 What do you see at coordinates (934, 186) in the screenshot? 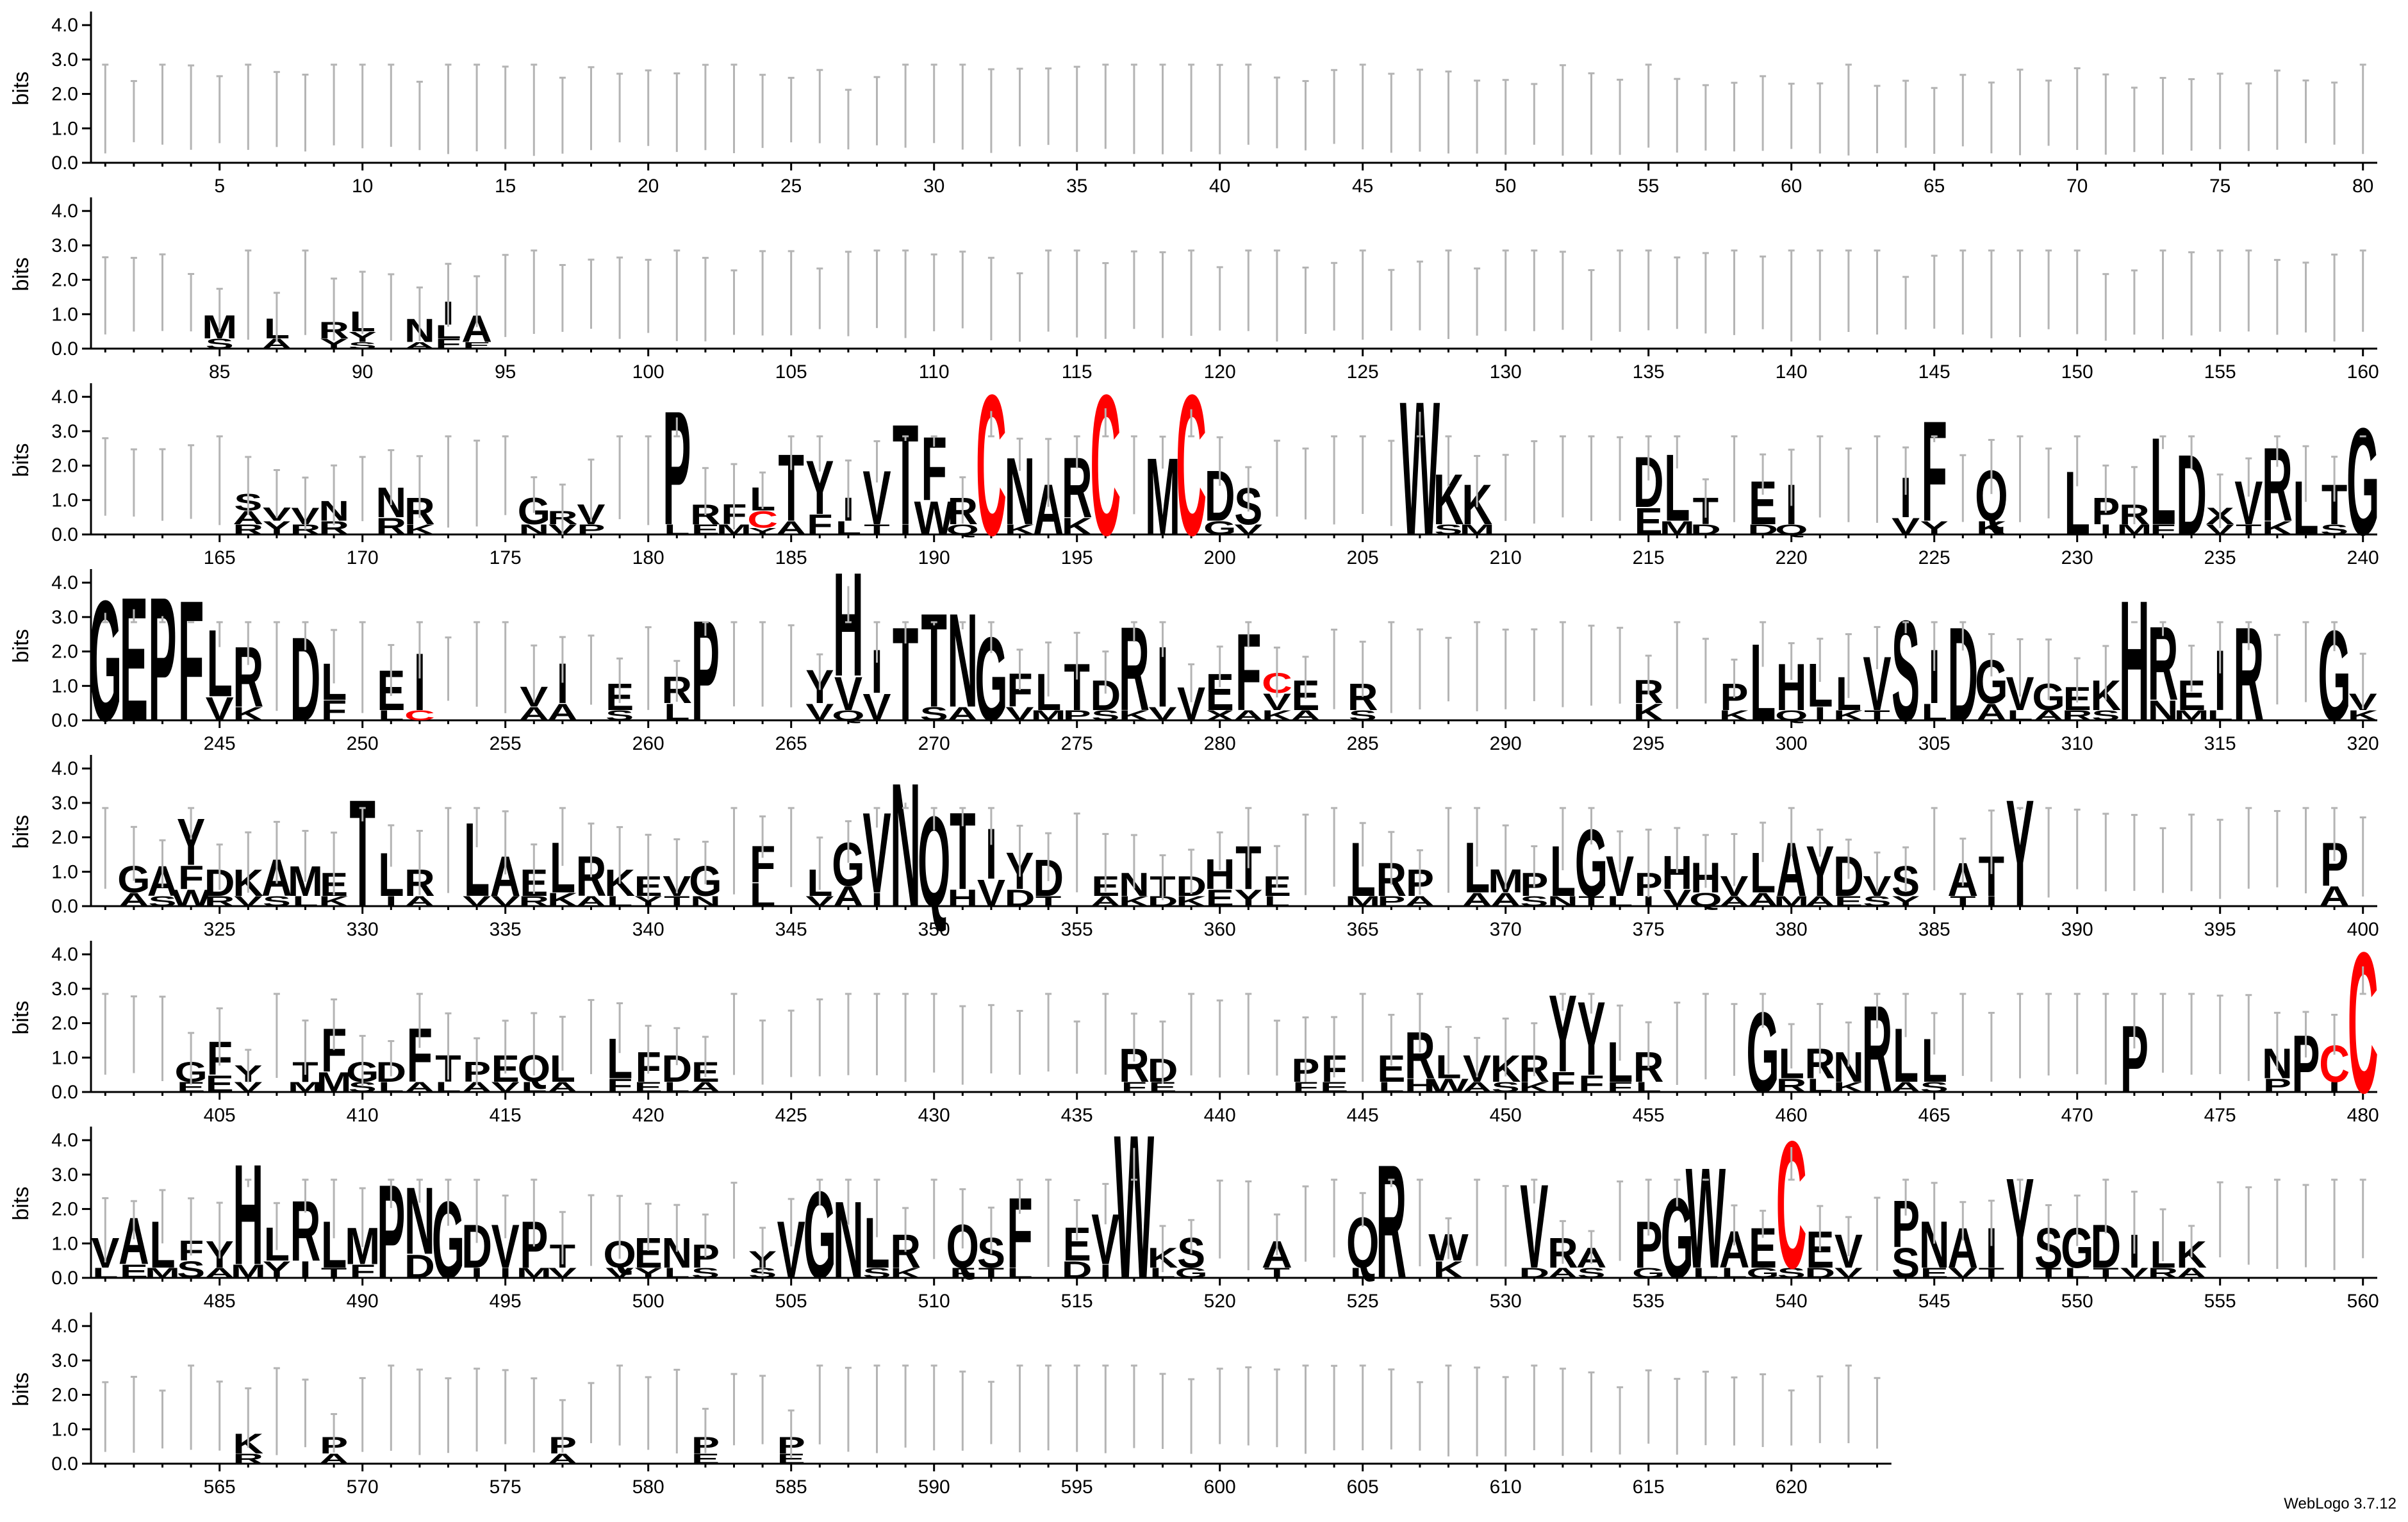
I see `x-tick-label: 30` at bounding box center [934, 186].